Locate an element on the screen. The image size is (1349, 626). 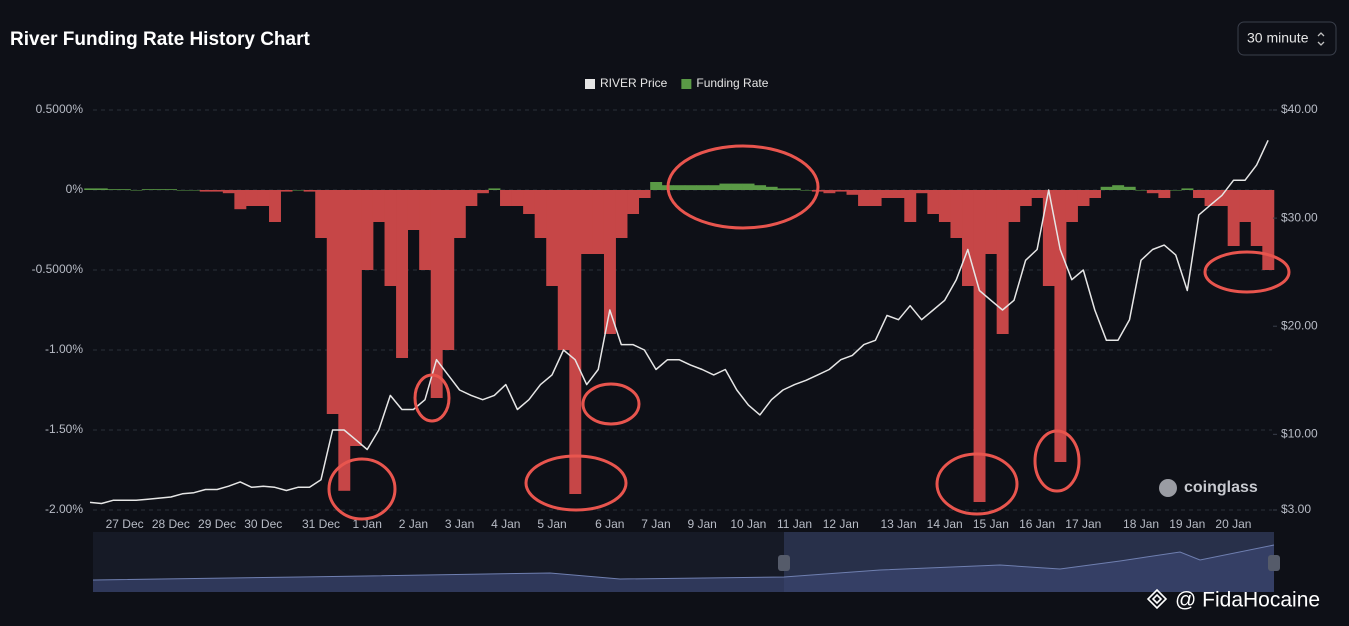
x-tick-label: 16 Jan is located at coordinates (1037, 524).